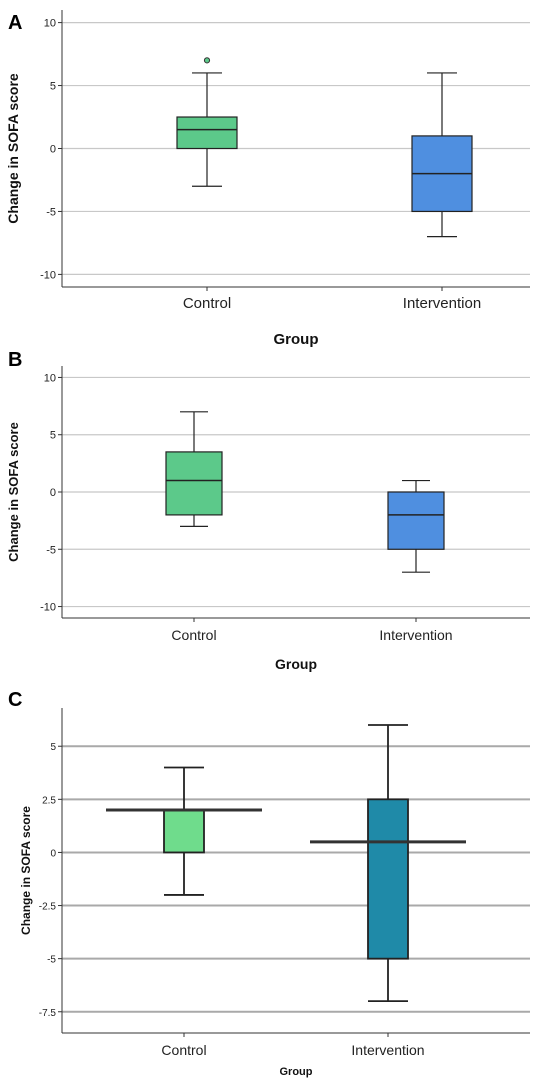 The height and width of the screenshot is (1092, 540). Describe the element at coordinates (296, 339) in the screenshot. I see `x-axis-title-a: Group` at that location.